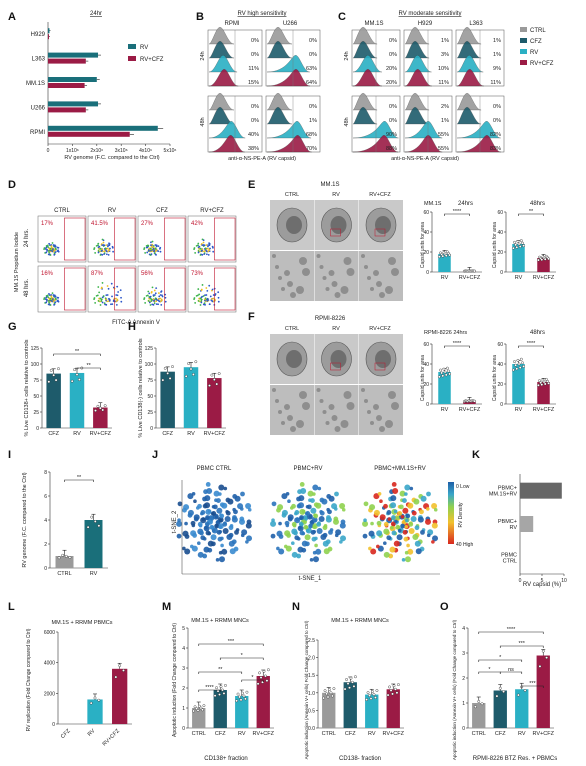 The height and width of the screenshot is (766, 586). Describe the element at coordinates (478, 130) in the screenshot. I see `histC-histogram` at that location.